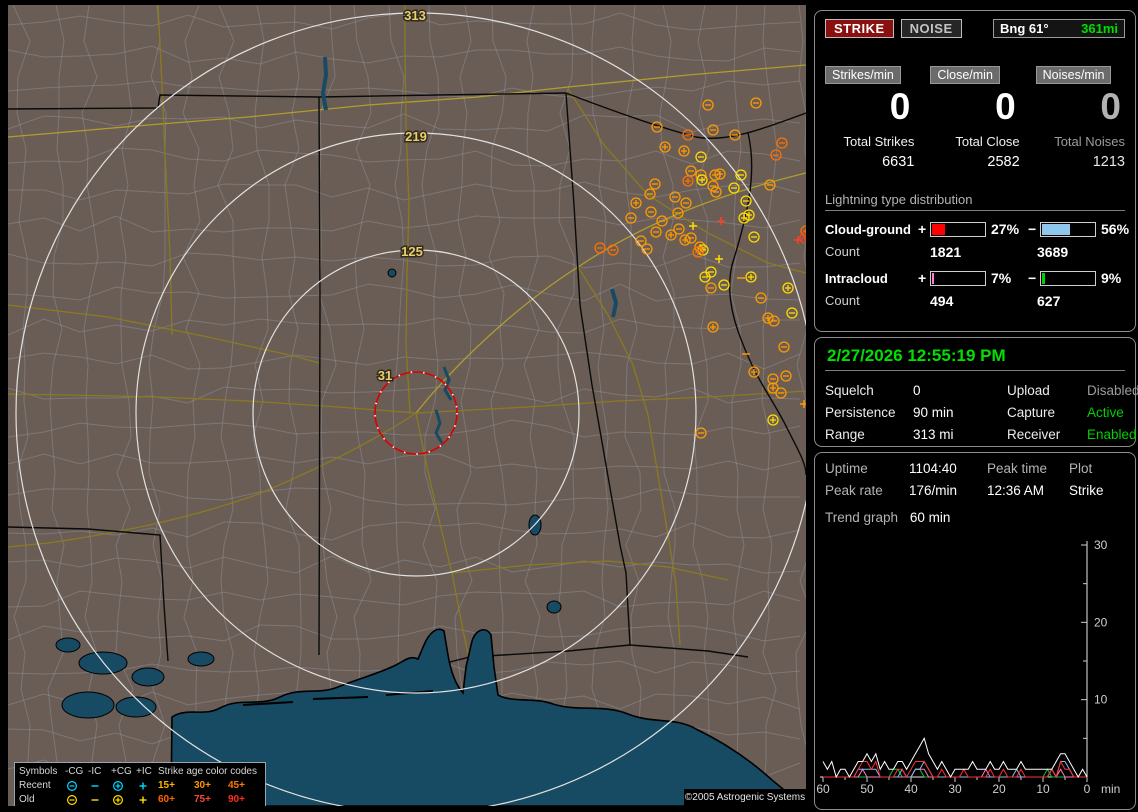 This screenshot has height=812, width=1138. I want to click on persistence-value: 90 min, so click(933, 412).